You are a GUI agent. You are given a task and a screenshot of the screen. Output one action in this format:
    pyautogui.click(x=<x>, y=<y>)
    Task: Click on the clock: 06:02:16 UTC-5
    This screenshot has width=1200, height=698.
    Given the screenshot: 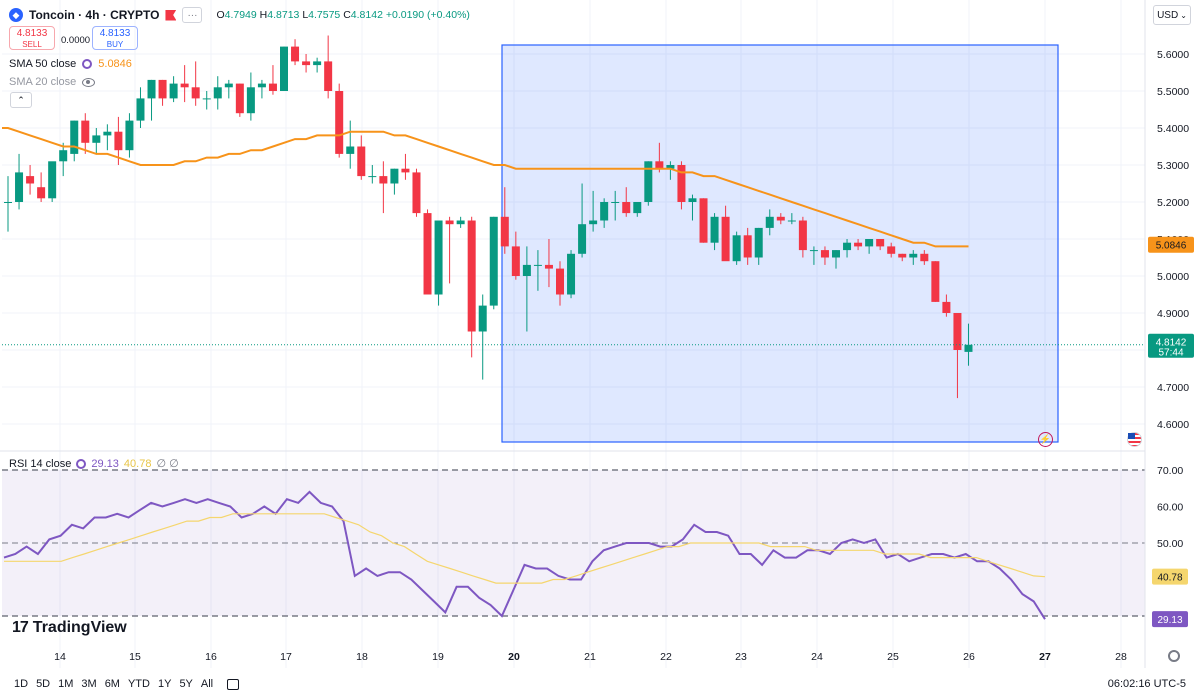 What is the action you would take?
    pyautogui.click(x=1146, y=684)
    